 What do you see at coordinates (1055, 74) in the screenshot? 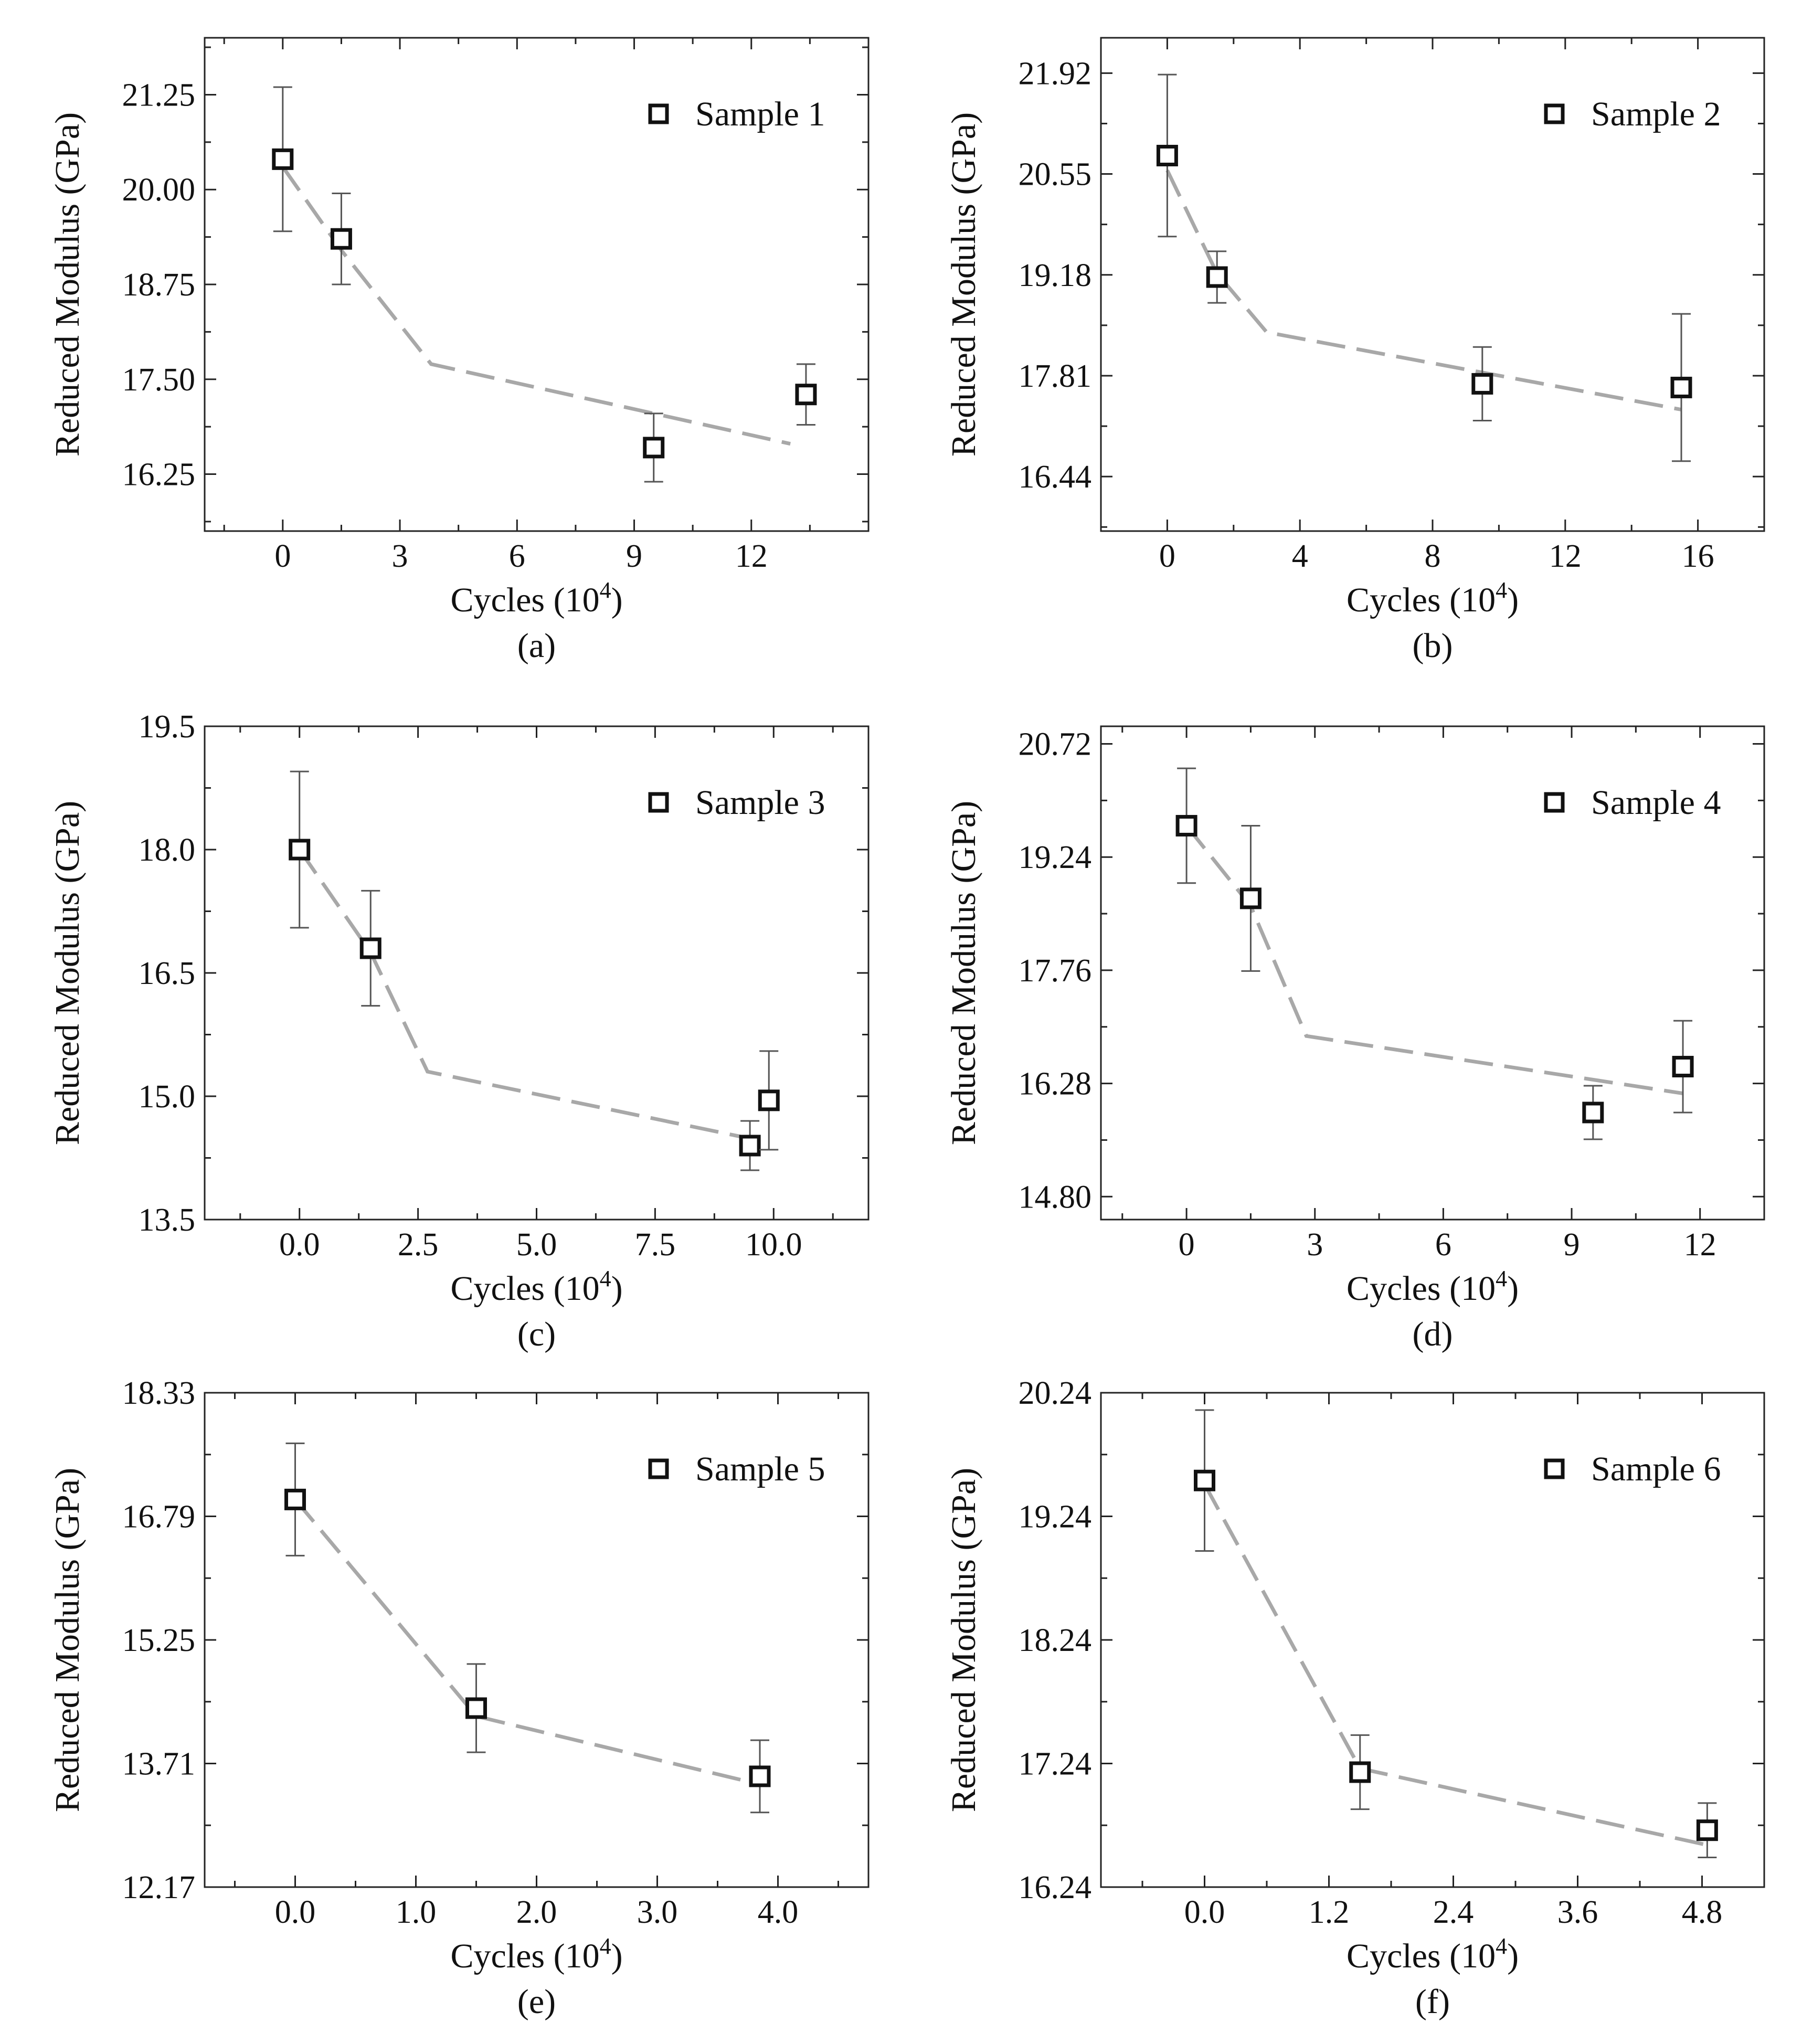
I see `y-tick-label: 21.92` at bounding box center [1055, 74].